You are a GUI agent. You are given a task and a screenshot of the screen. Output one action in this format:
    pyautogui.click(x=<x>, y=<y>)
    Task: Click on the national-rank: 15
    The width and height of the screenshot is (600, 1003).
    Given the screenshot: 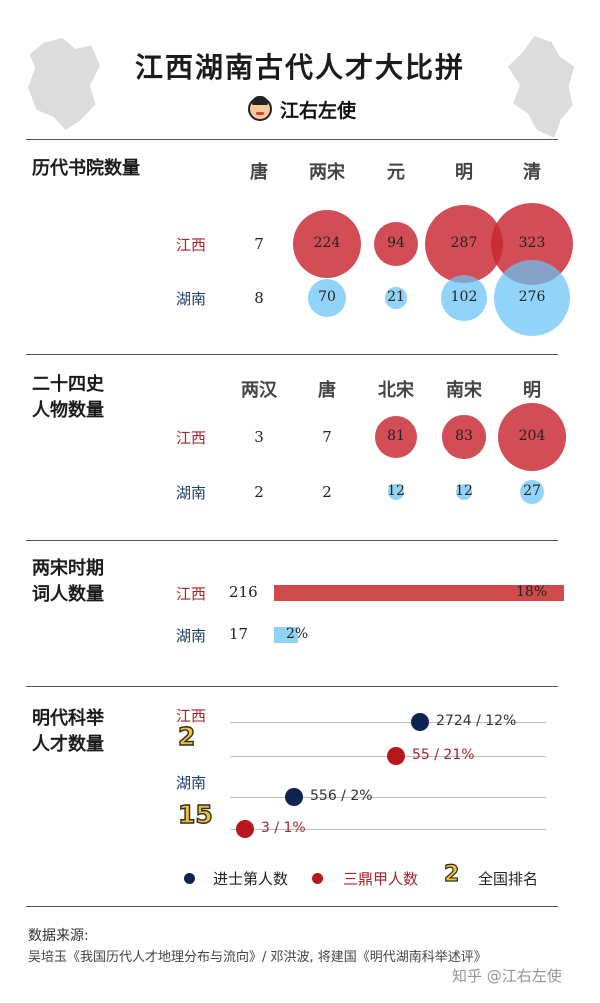 What is the action you would take?
    pyautogui.click(x=195, y=814)
    